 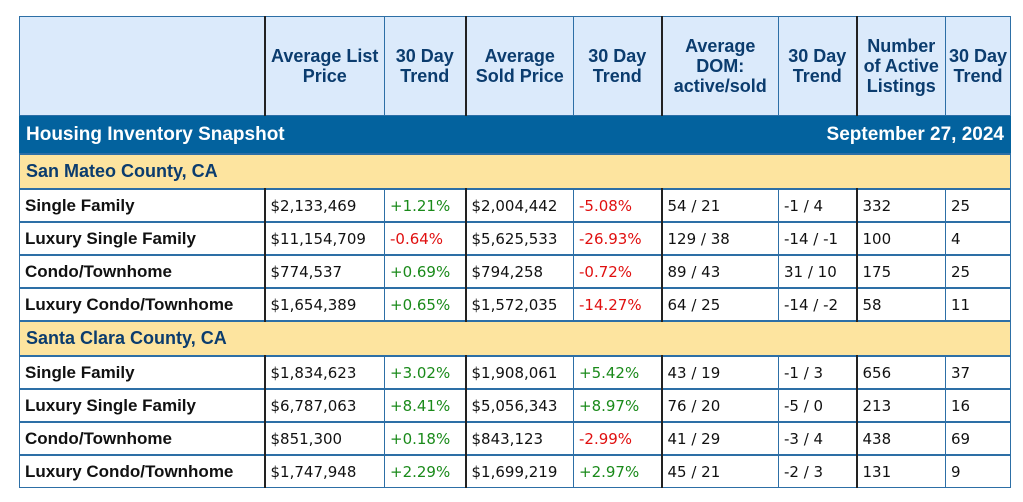 I want to click on list-price: $851,300, so click(x=324, y=438).